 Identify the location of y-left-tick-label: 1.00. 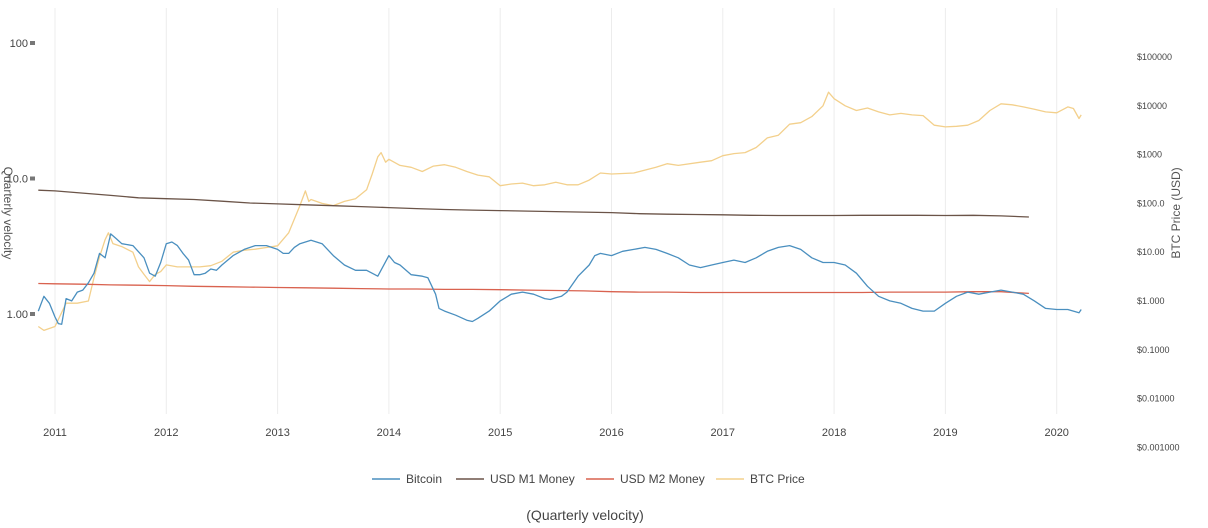
(17, 315).